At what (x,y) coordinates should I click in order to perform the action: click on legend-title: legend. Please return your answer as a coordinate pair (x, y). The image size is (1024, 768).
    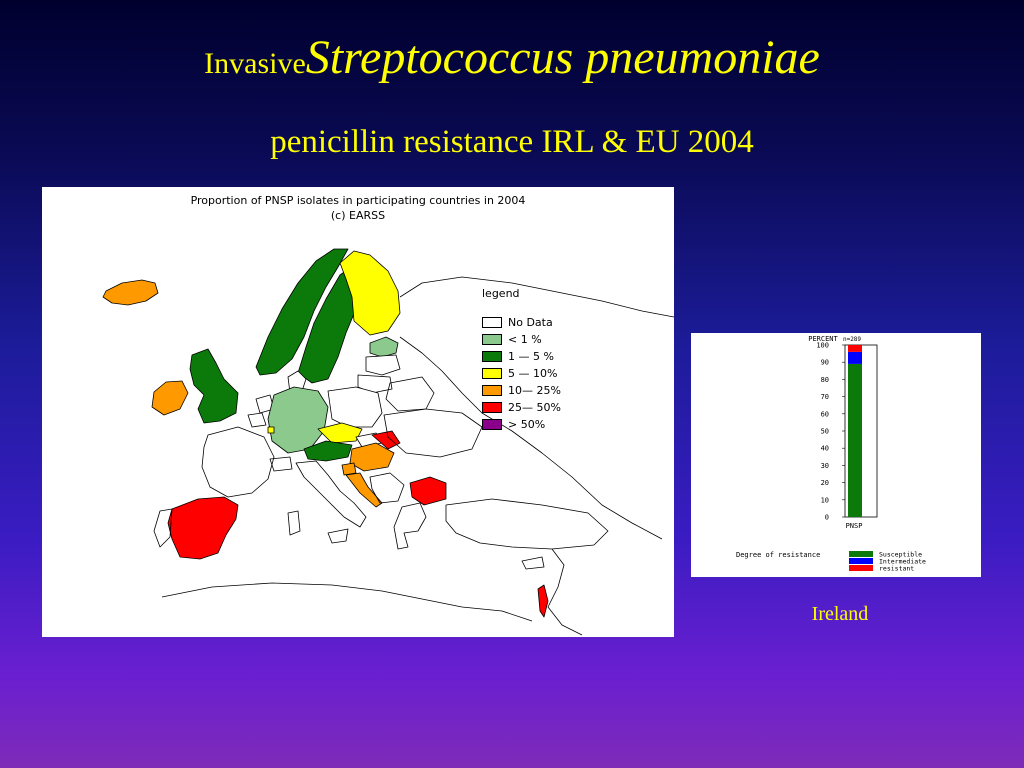
    Looking at the image, I should click on (501, 293).